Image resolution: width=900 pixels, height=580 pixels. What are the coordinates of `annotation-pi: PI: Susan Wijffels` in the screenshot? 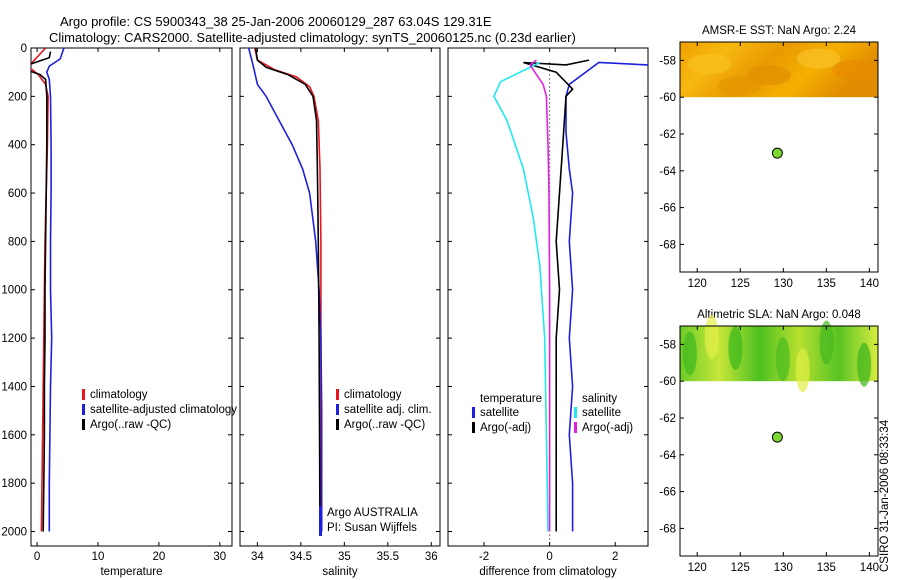 It's located at (372, 528).